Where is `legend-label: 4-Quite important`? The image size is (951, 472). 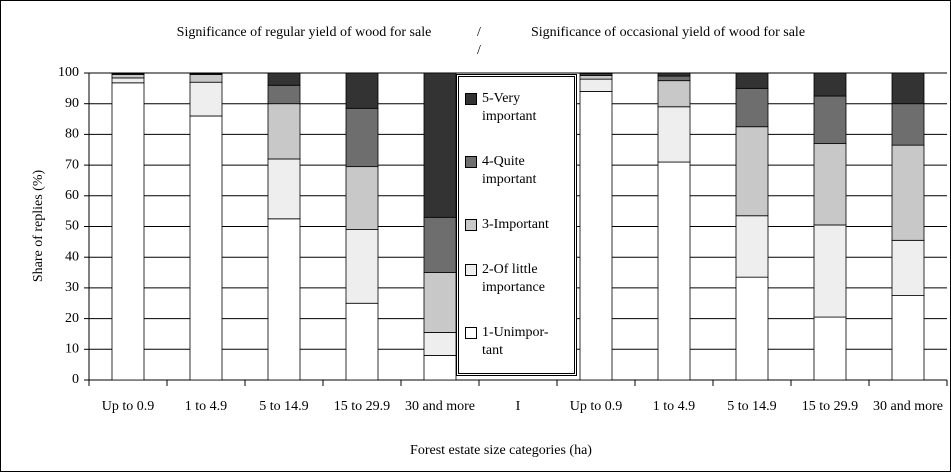 legend-label: 4-Quite important is located at coordinates (509, 171).